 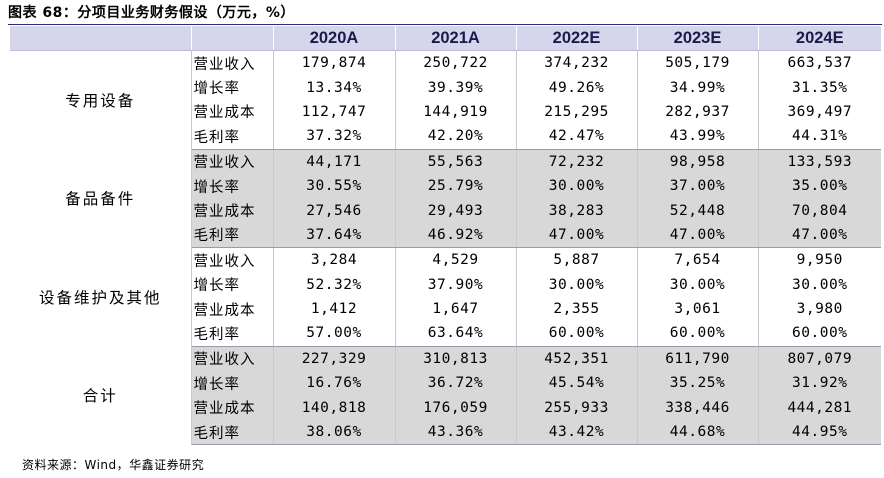 I want to click on value-cell: 255,933, so click(x=576, y=407).